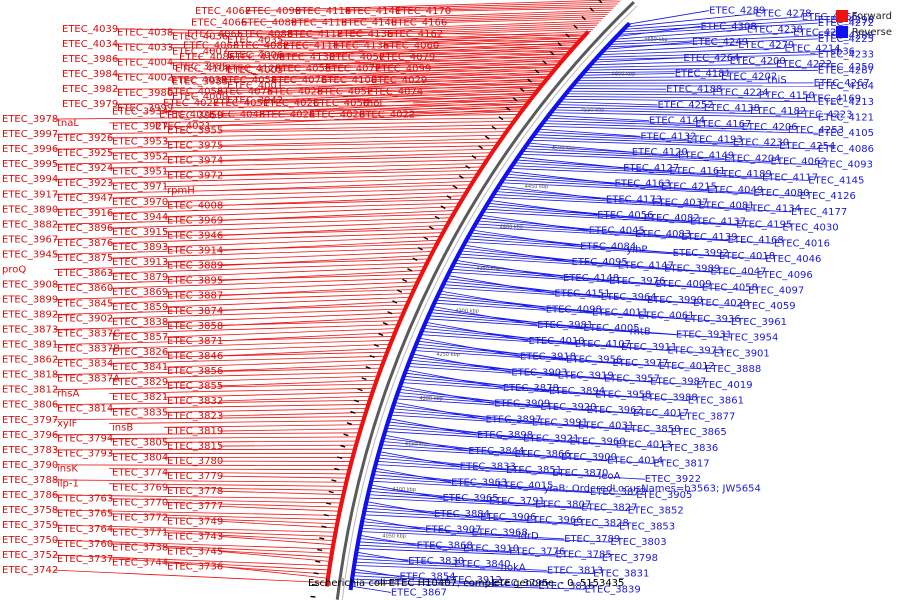 Image resolution: width=900 pixels, height=600 pixels. What do you see at coordinates (766, 45) in the screenshot?
I see `rev-gene-label: ETEC_4279` at bounding box center [766, 45].